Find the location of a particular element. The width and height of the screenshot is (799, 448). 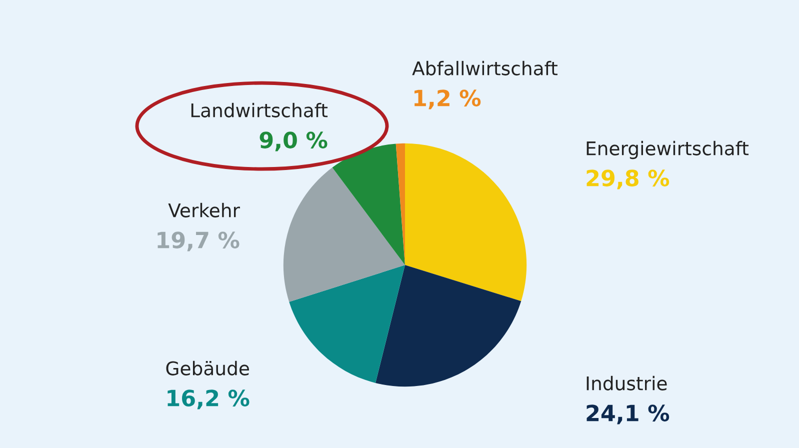

data-label: 16,2 % is located at coordinates (209, 400).